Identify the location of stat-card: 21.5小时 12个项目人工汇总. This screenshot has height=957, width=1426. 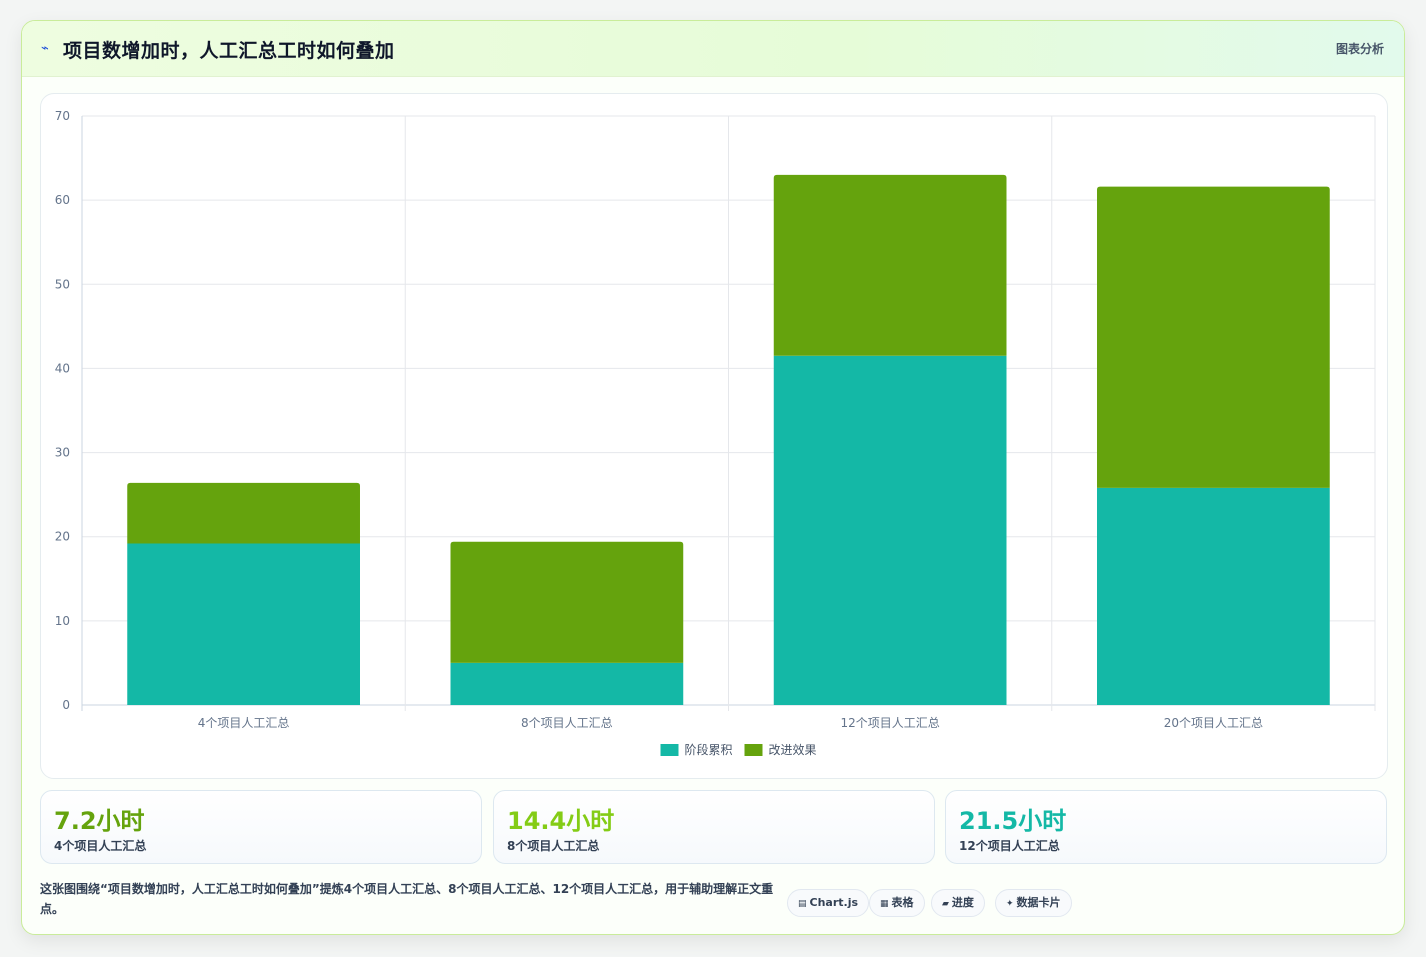
(1166, 827).